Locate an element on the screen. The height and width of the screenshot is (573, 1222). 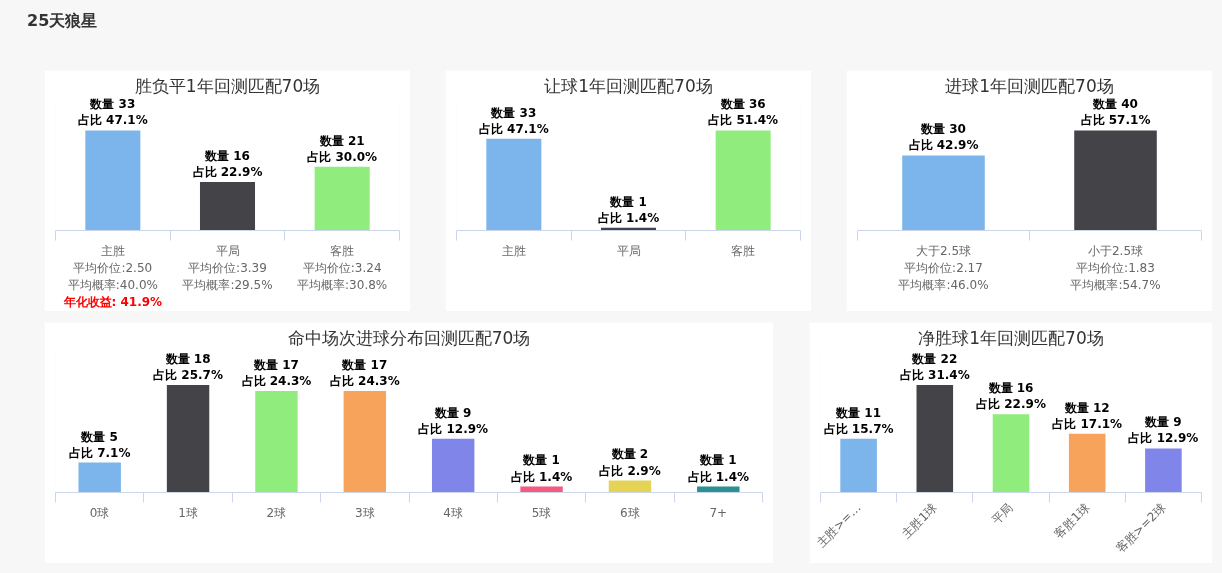
chart-title: 命中场次进球分布回测匹配70场 is located at coordinates (409, 337).